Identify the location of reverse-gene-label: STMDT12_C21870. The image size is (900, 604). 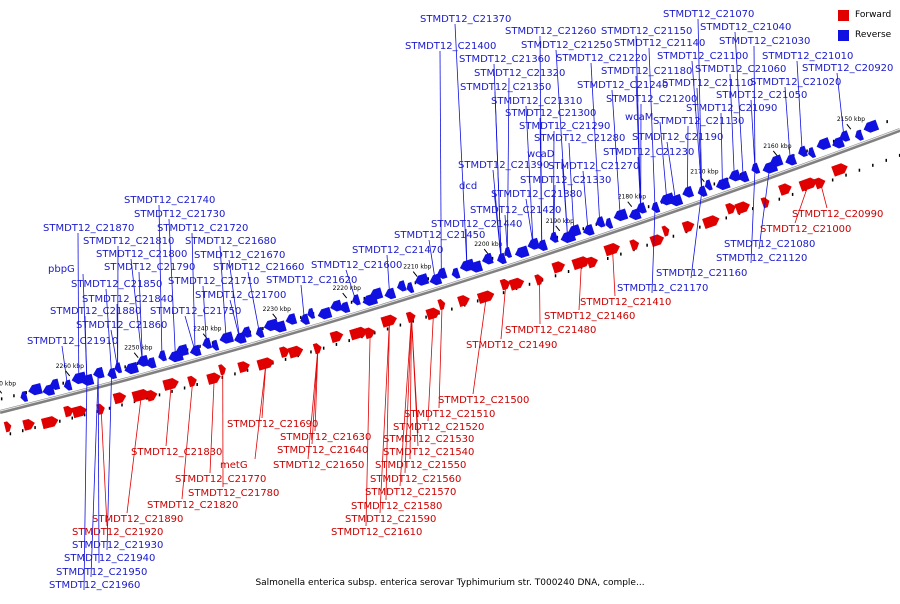
(88, 228).